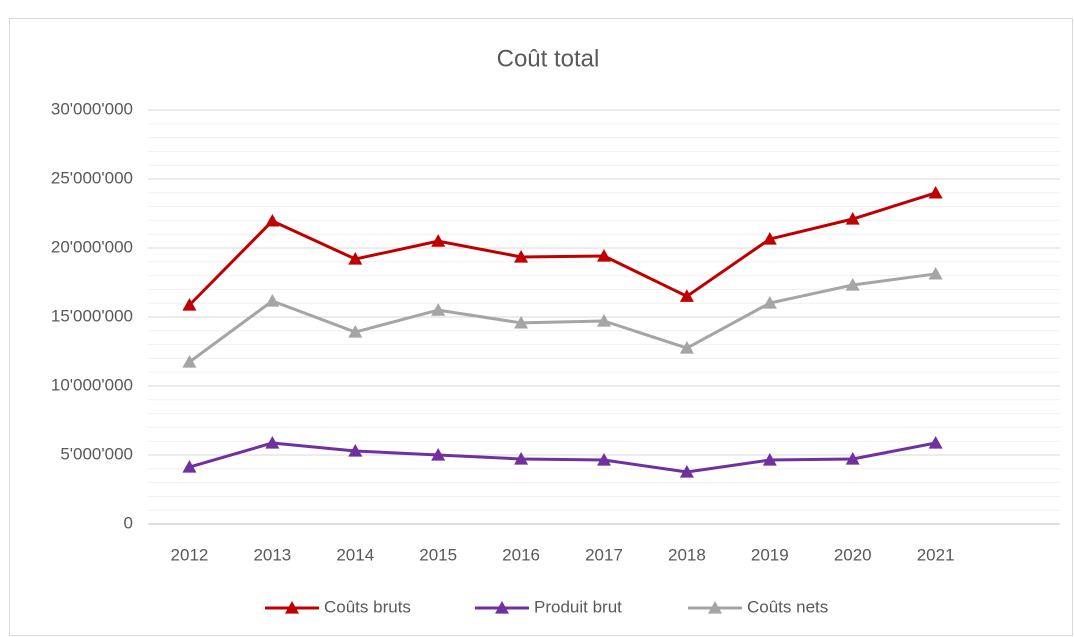 The image size is (1074, 637). Describe the element at coordinates (521, 554) in the screenshot. I see `x-tick-label: 2016` at that location.